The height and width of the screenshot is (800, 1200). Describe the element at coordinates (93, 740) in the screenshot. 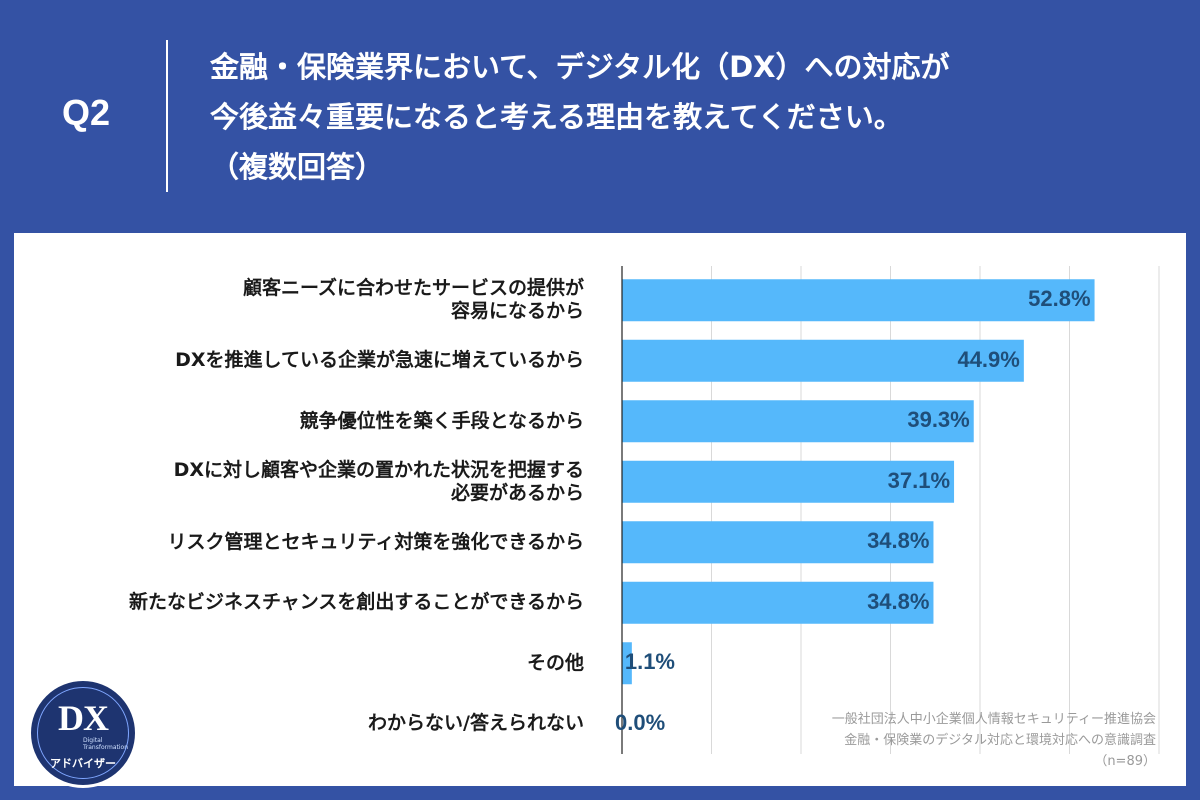

I see `logo-subtext-line: Digital` at that location.